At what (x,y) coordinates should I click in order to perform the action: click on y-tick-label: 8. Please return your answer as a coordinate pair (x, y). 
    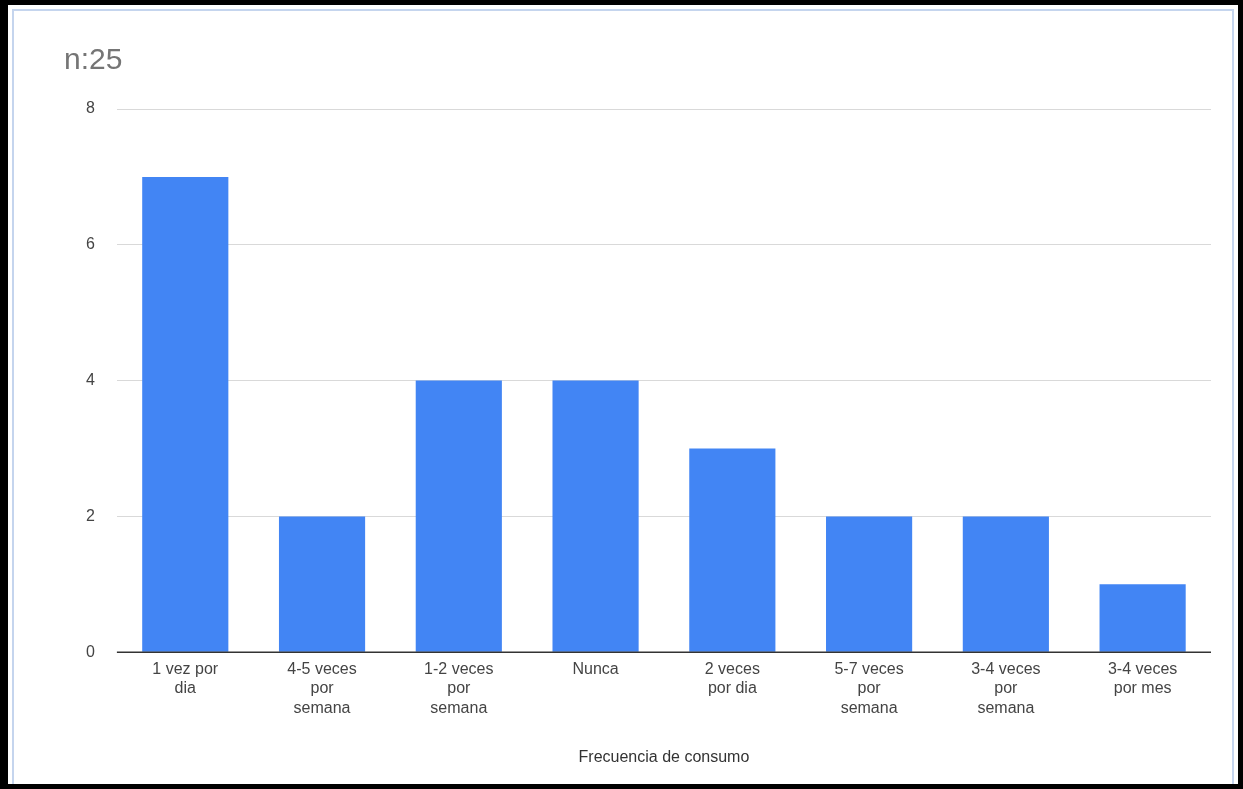
    Looking at the image, I should click on (90, 108).